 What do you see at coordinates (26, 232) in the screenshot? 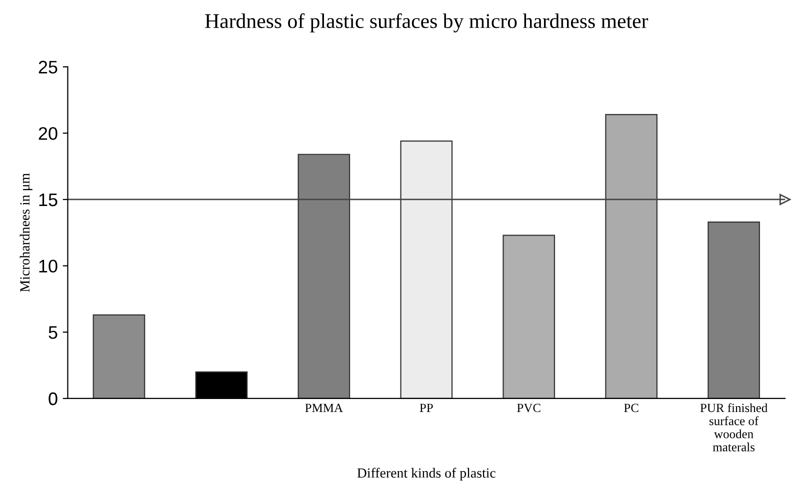
I see `y-axis-title: Microhardnees in μm` at bounding box center [26, 232].